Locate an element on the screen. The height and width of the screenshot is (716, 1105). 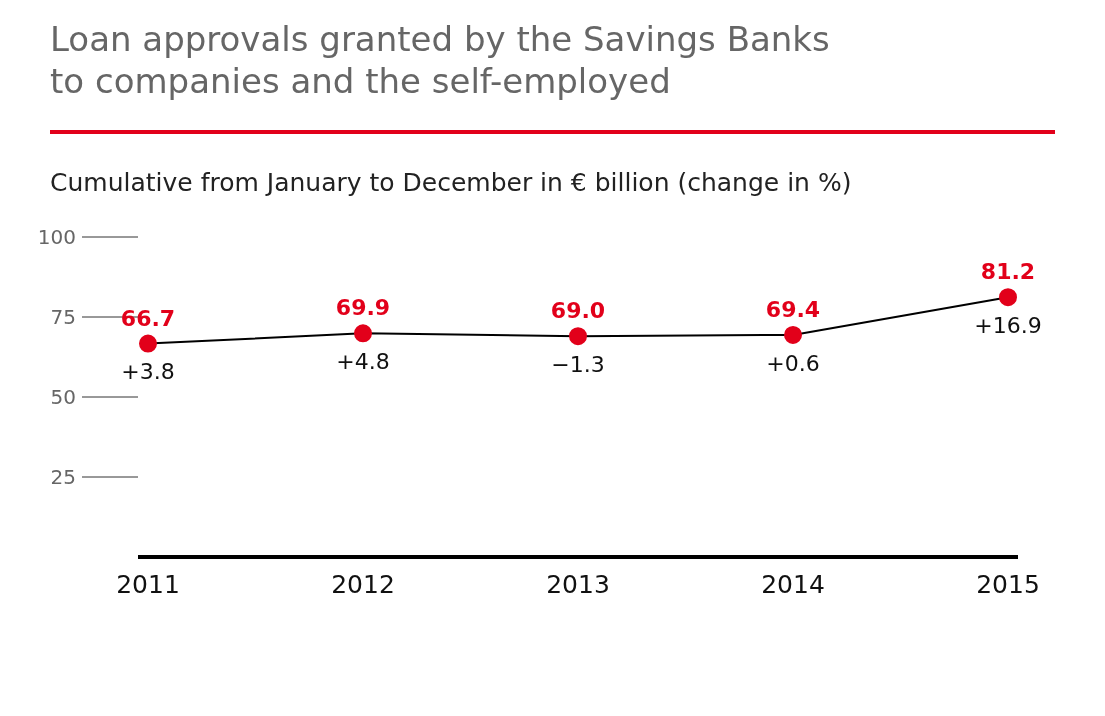
data-label: 69.9 is located at coordinates (363, 308).